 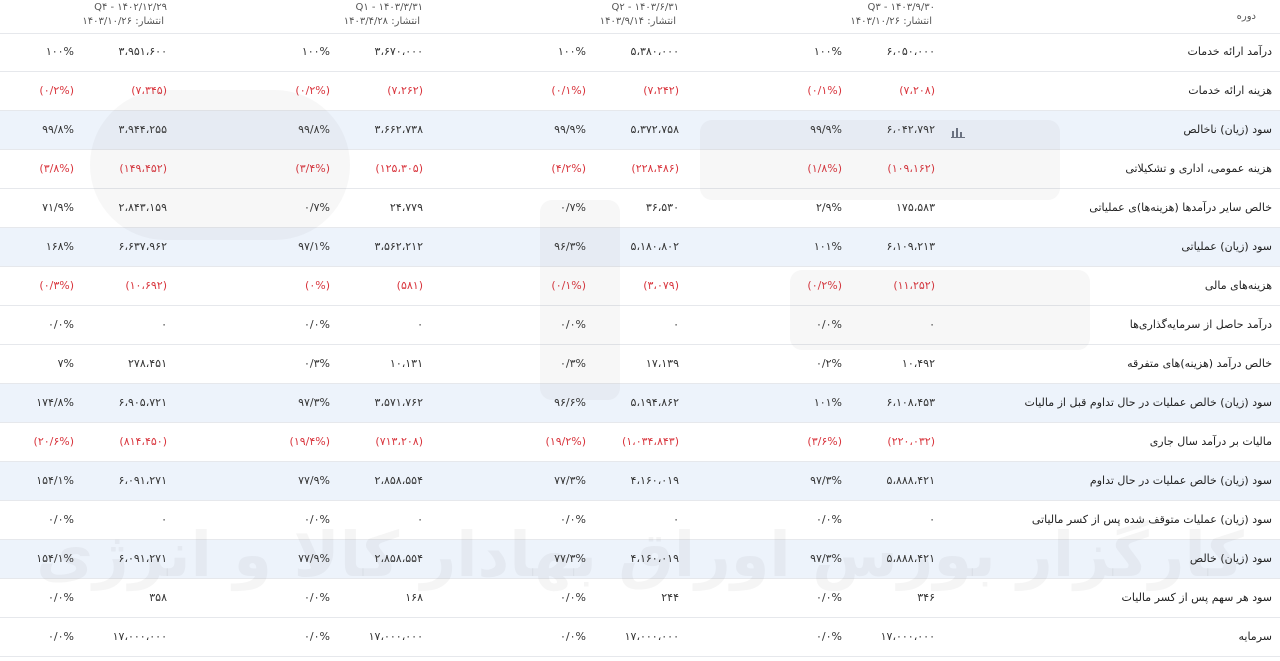 I want to click on cell-percent: ۹۹/۹%, so click(x=570, y=129).